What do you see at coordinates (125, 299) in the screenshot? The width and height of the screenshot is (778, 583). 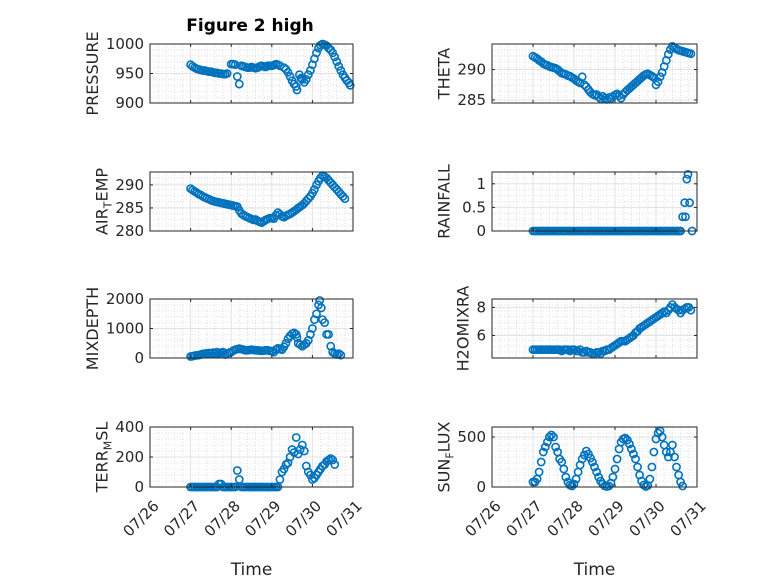 I see `y-tick-label: 2000` at bounding box center [125, 299].